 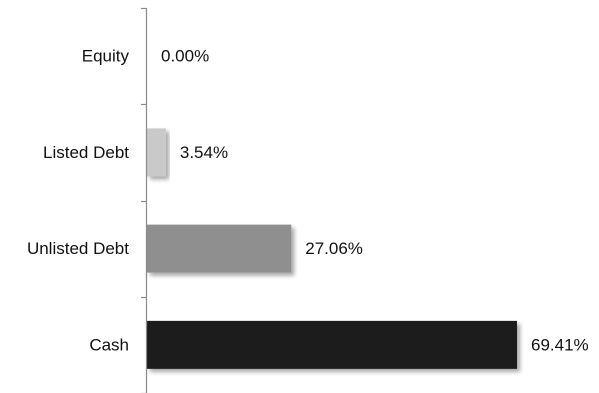 I want to click on value-label: 69.41%, so click(x=560, y=344).